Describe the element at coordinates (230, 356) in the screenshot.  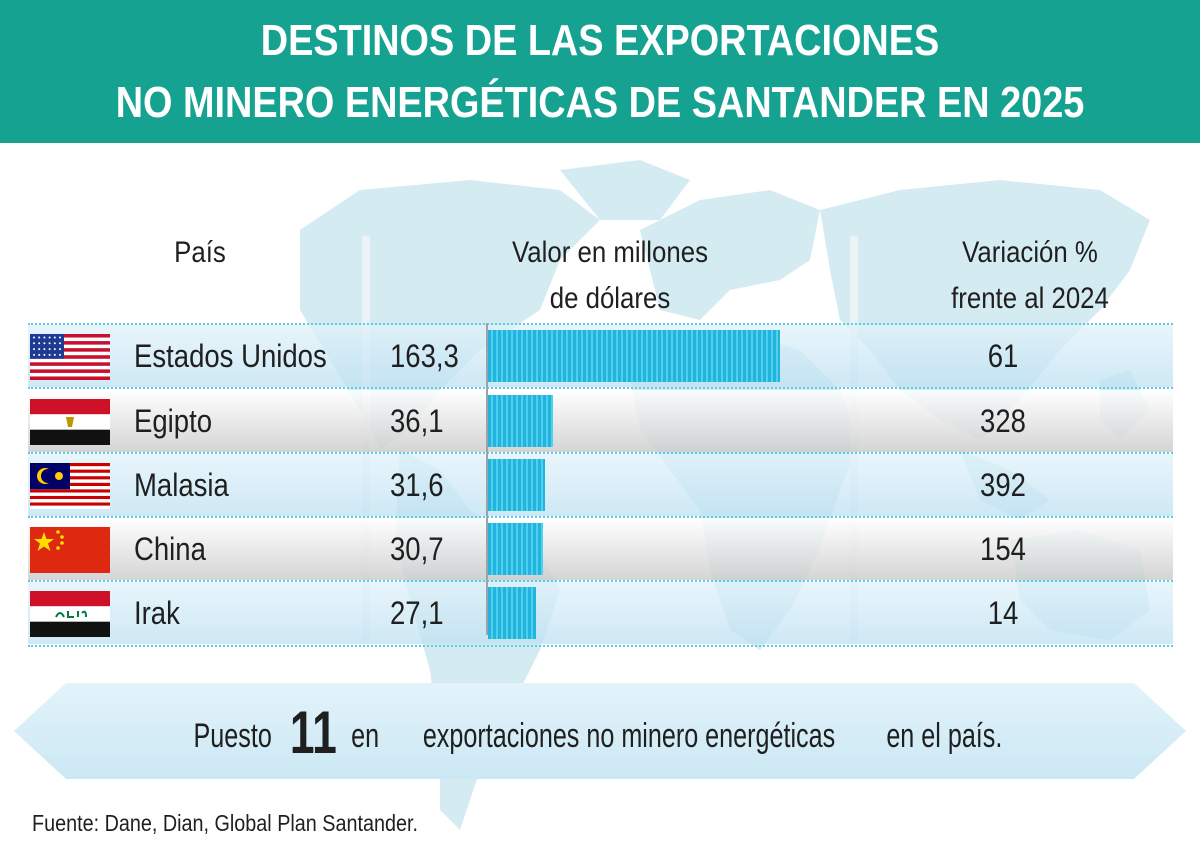
I see `country-label: Estados Unidos` at that location.